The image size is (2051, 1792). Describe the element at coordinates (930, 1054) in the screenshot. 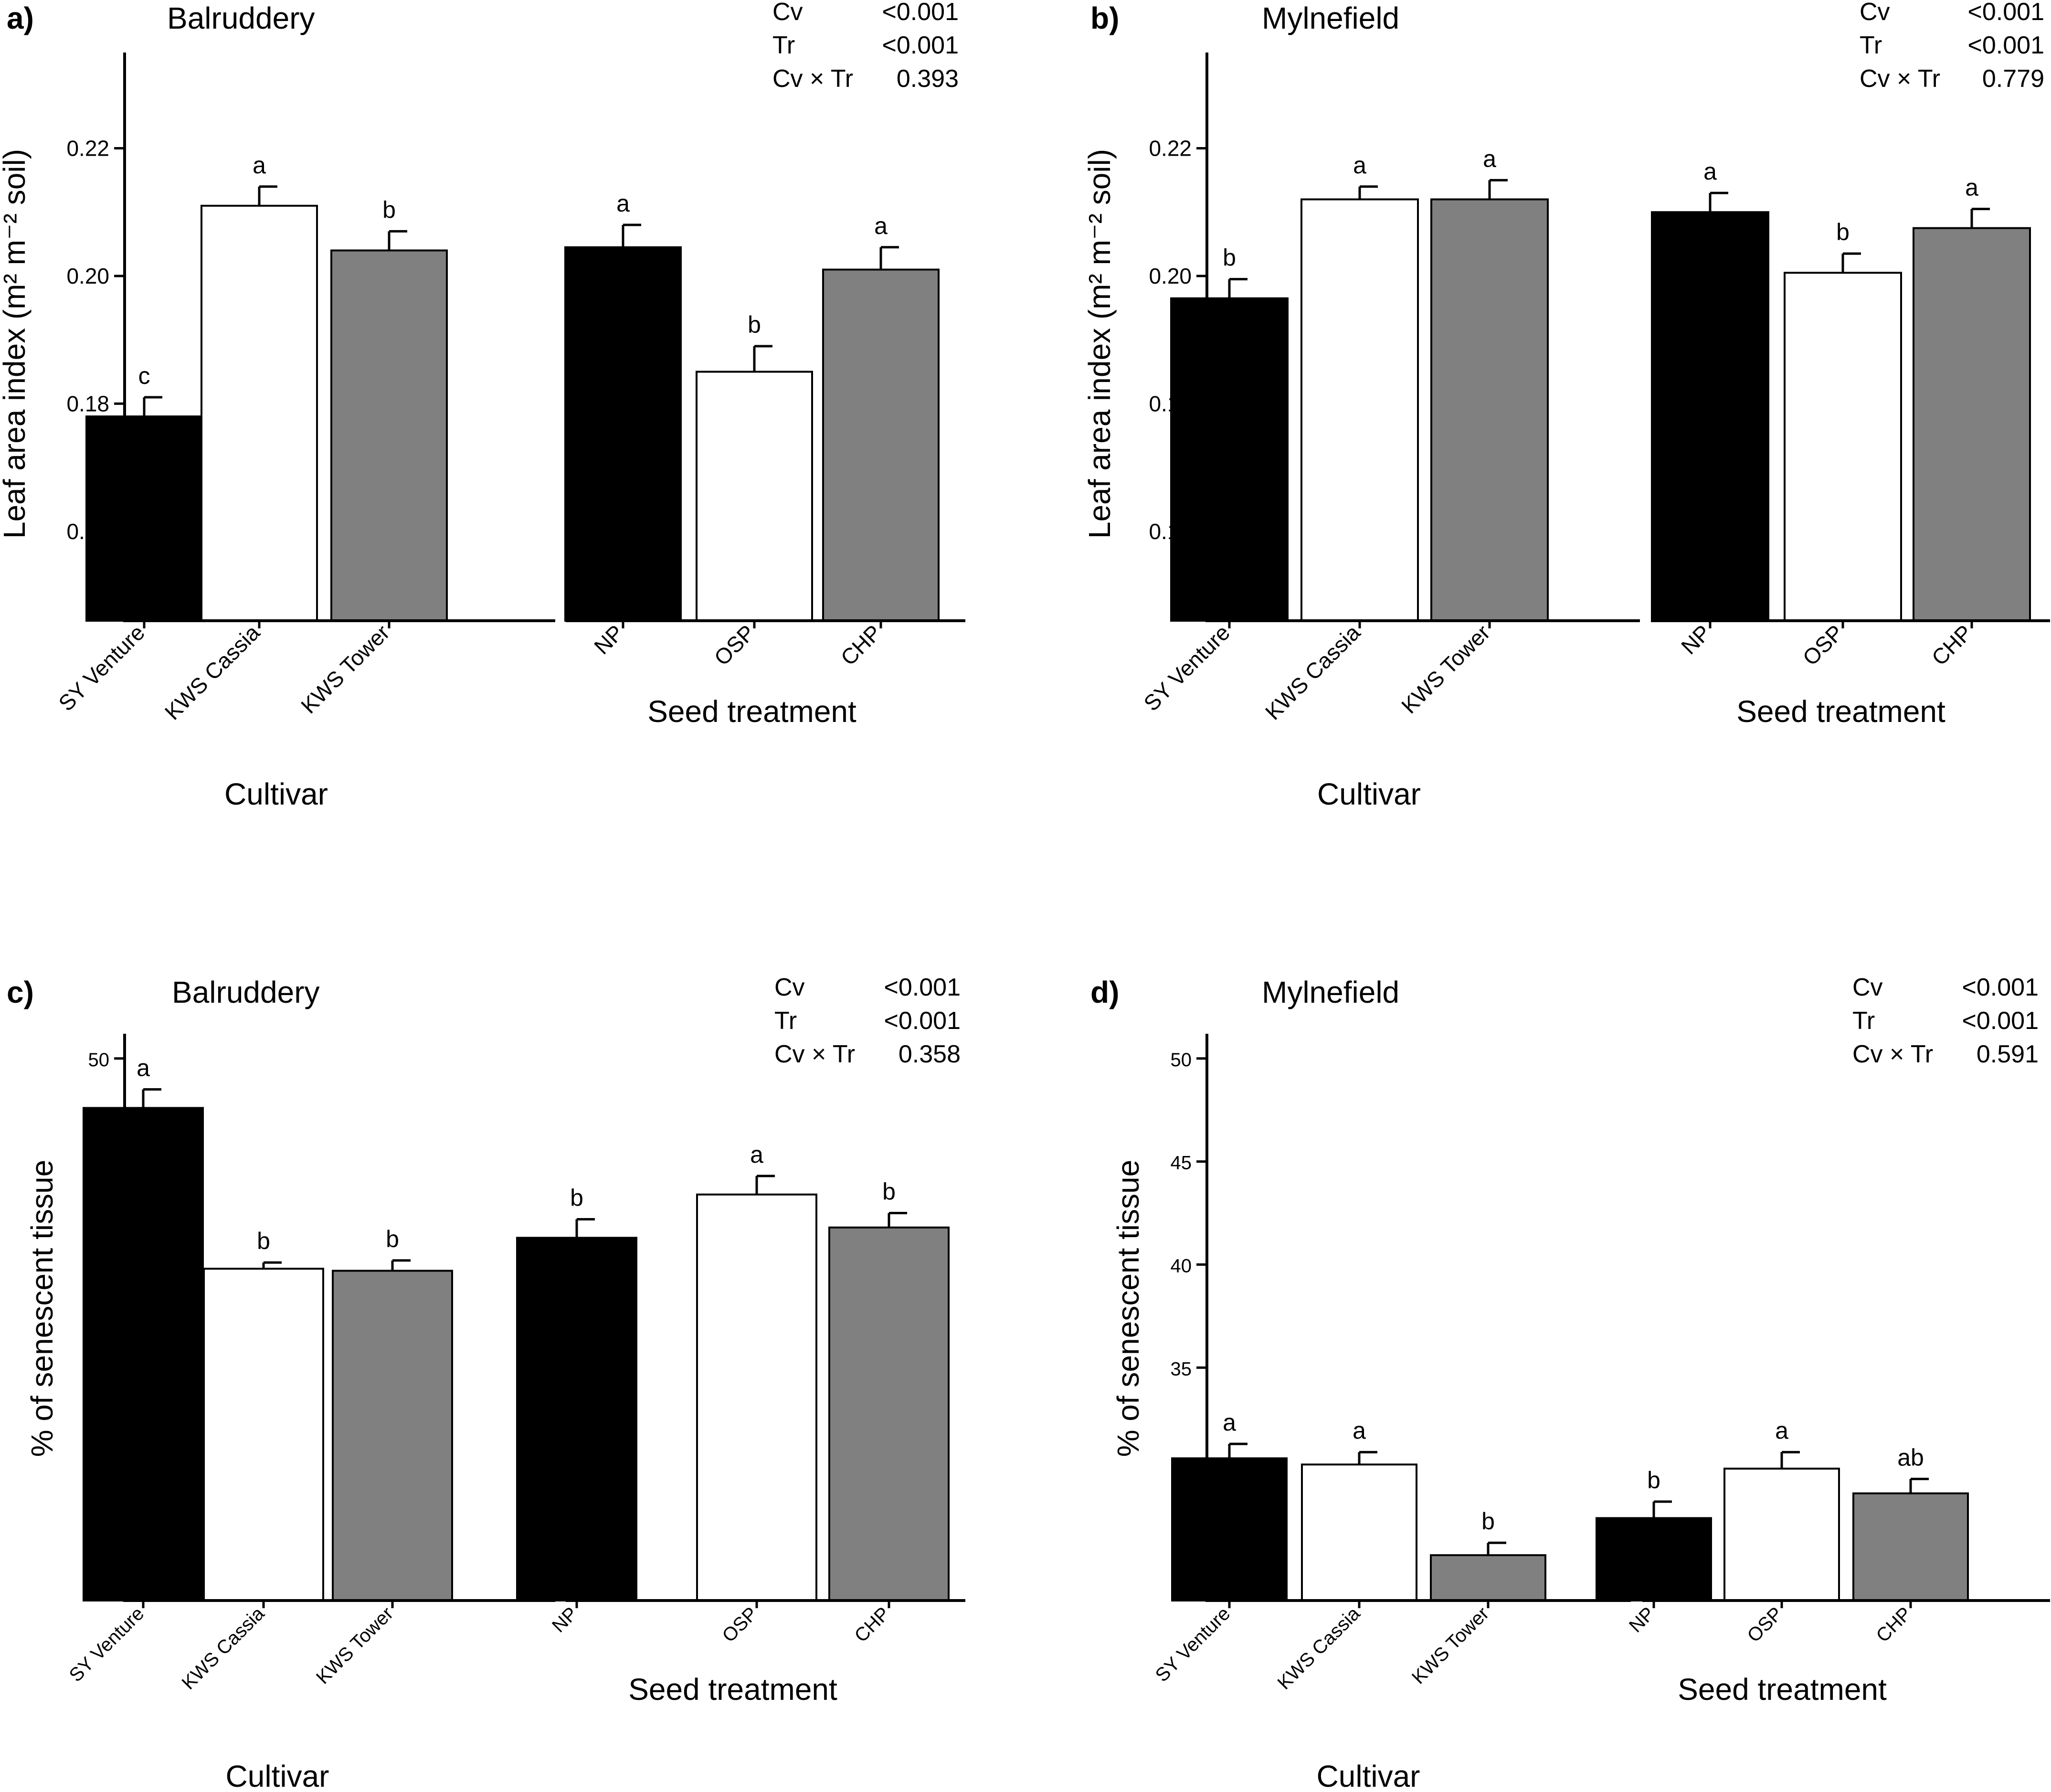

I see `stat-p-value: 0.358` at that location.